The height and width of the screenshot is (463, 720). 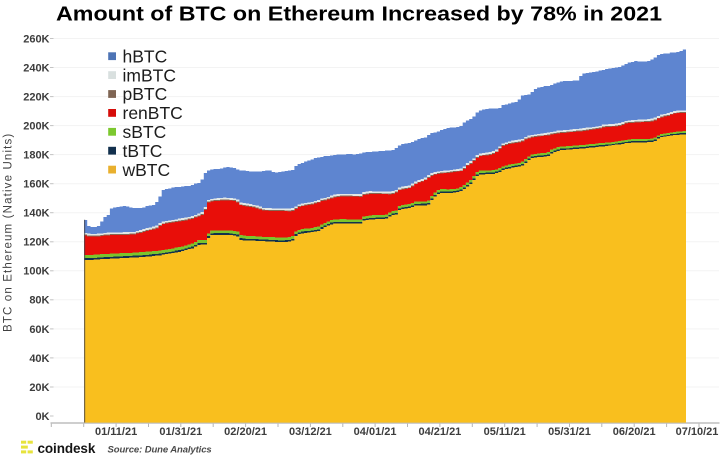 I want to click on svg-text: coindesk, so click(x=67, y=448).